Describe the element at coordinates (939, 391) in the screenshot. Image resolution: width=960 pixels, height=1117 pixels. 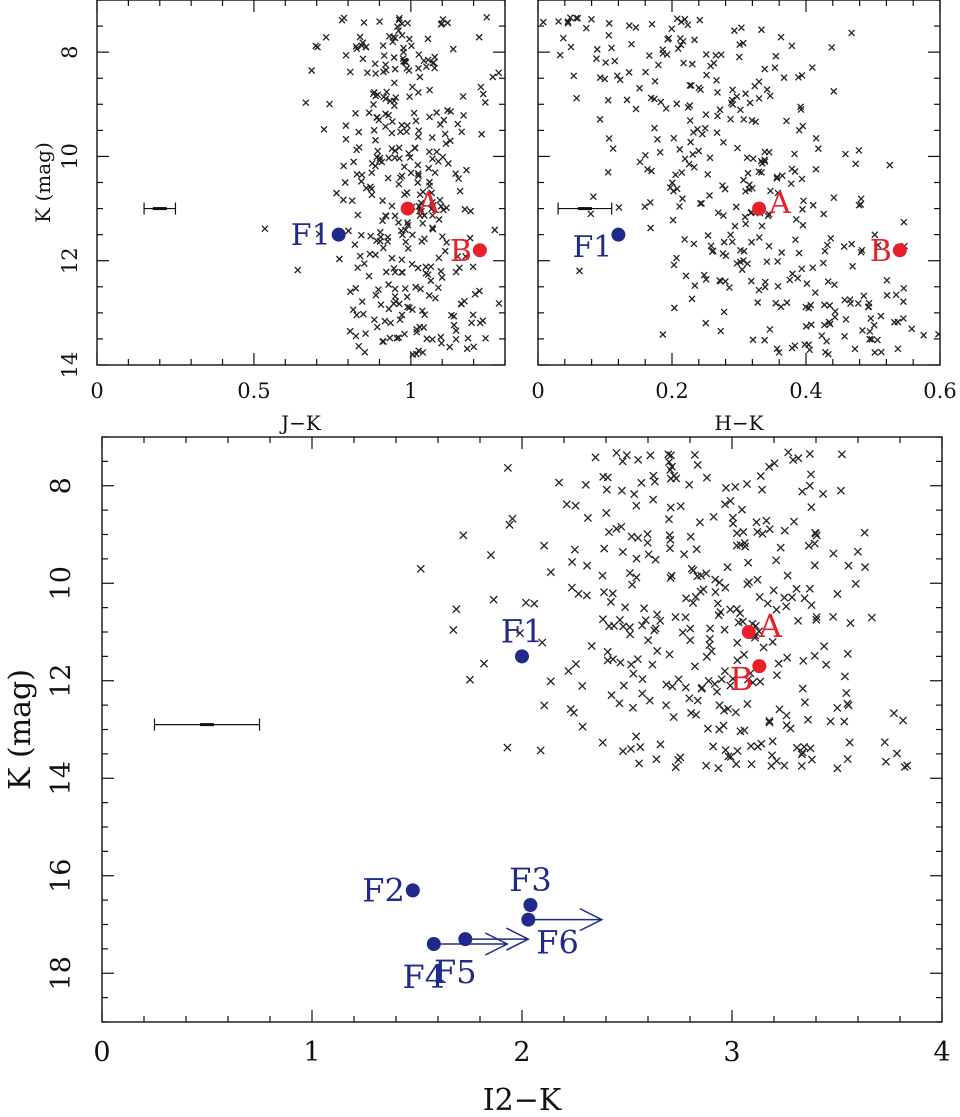
I see `x-tick-label: 0.6` at that location.